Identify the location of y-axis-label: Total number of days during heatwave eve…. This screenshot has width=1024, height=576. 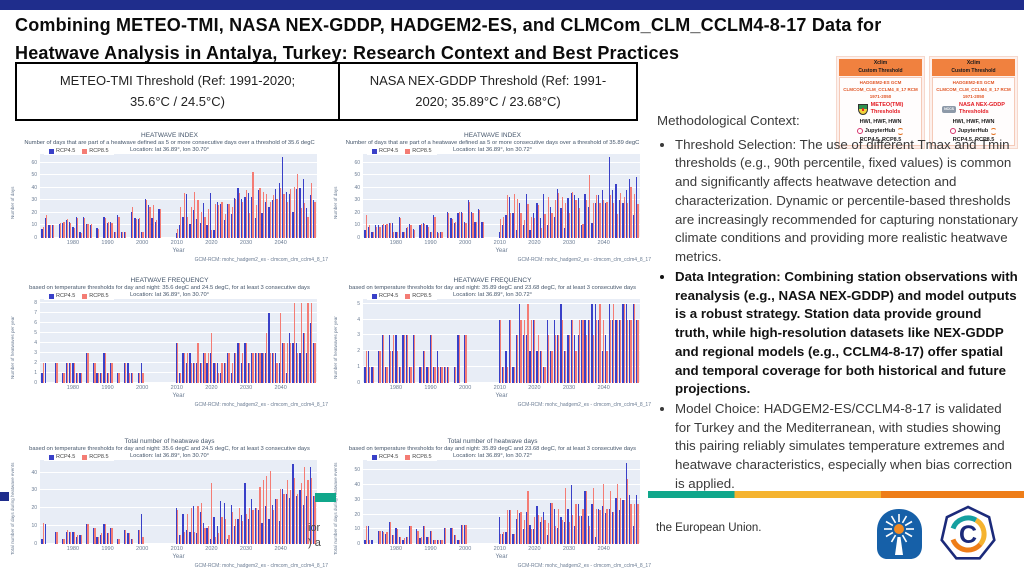
(335, 509).